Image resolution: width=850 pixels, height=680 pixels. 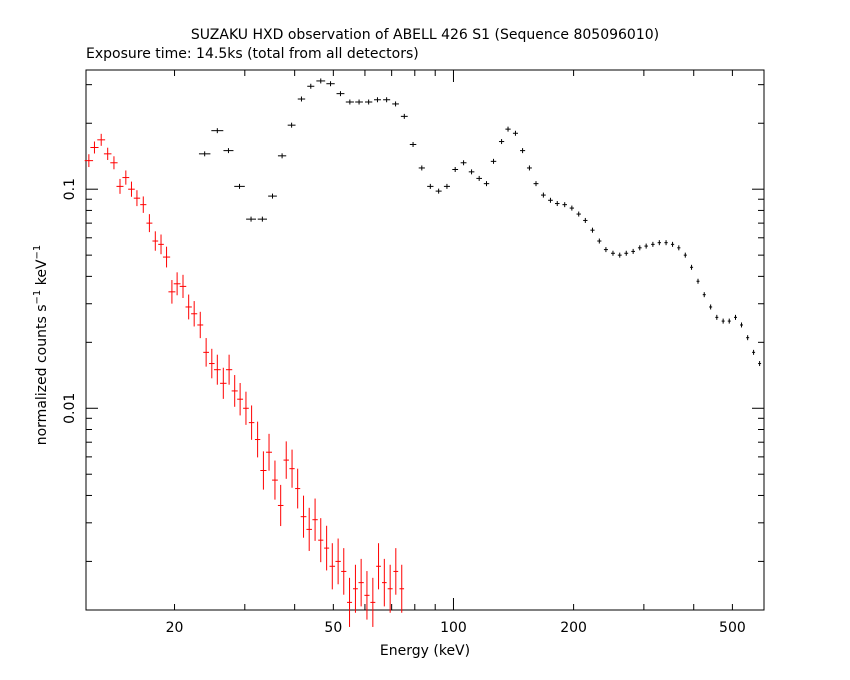 I want to click on x-axis-label: Energy (keV), so click(x=425, y=651).